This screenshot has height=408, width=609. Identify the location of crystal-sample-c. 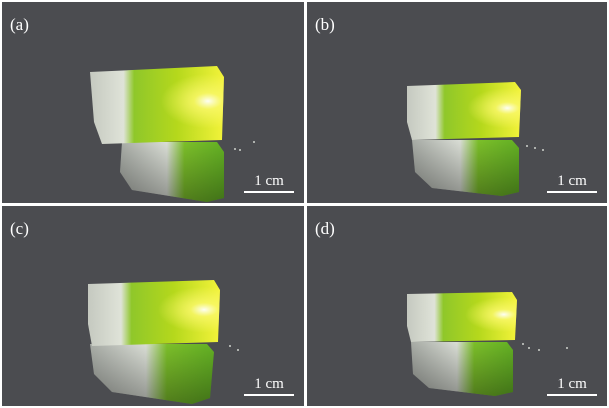
(163, 342).